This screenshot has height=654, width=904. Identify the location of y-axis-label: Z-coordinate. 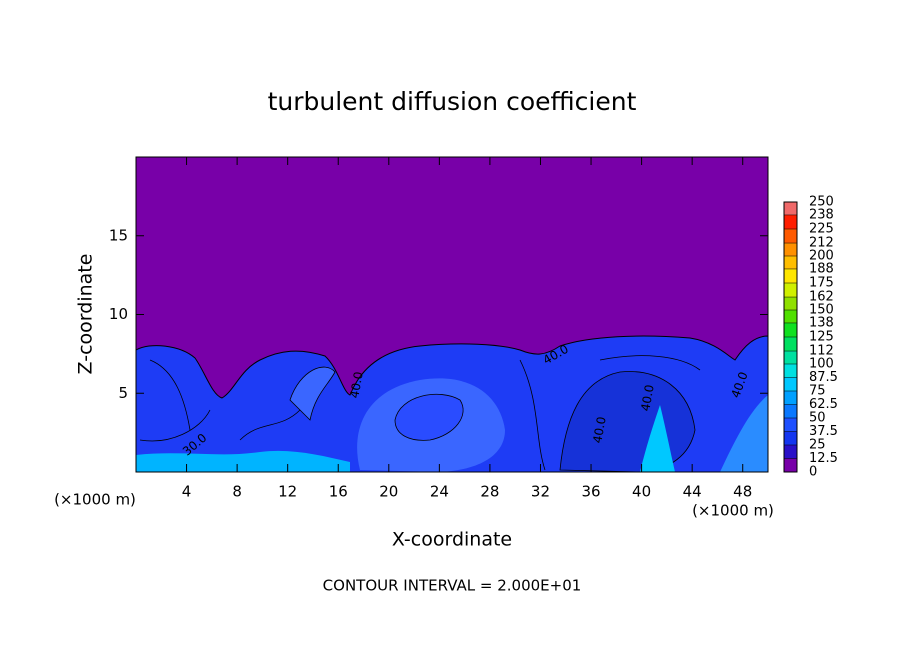
(86, 314).